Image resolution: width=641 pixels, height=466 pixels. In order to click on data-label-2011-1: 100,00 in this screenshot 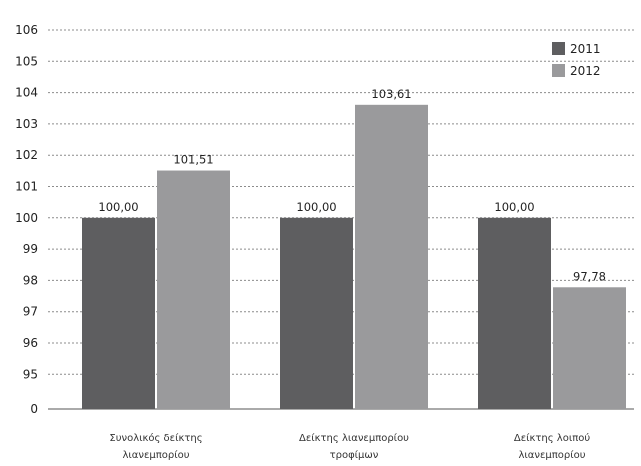, I will do `click(118, 207)`.